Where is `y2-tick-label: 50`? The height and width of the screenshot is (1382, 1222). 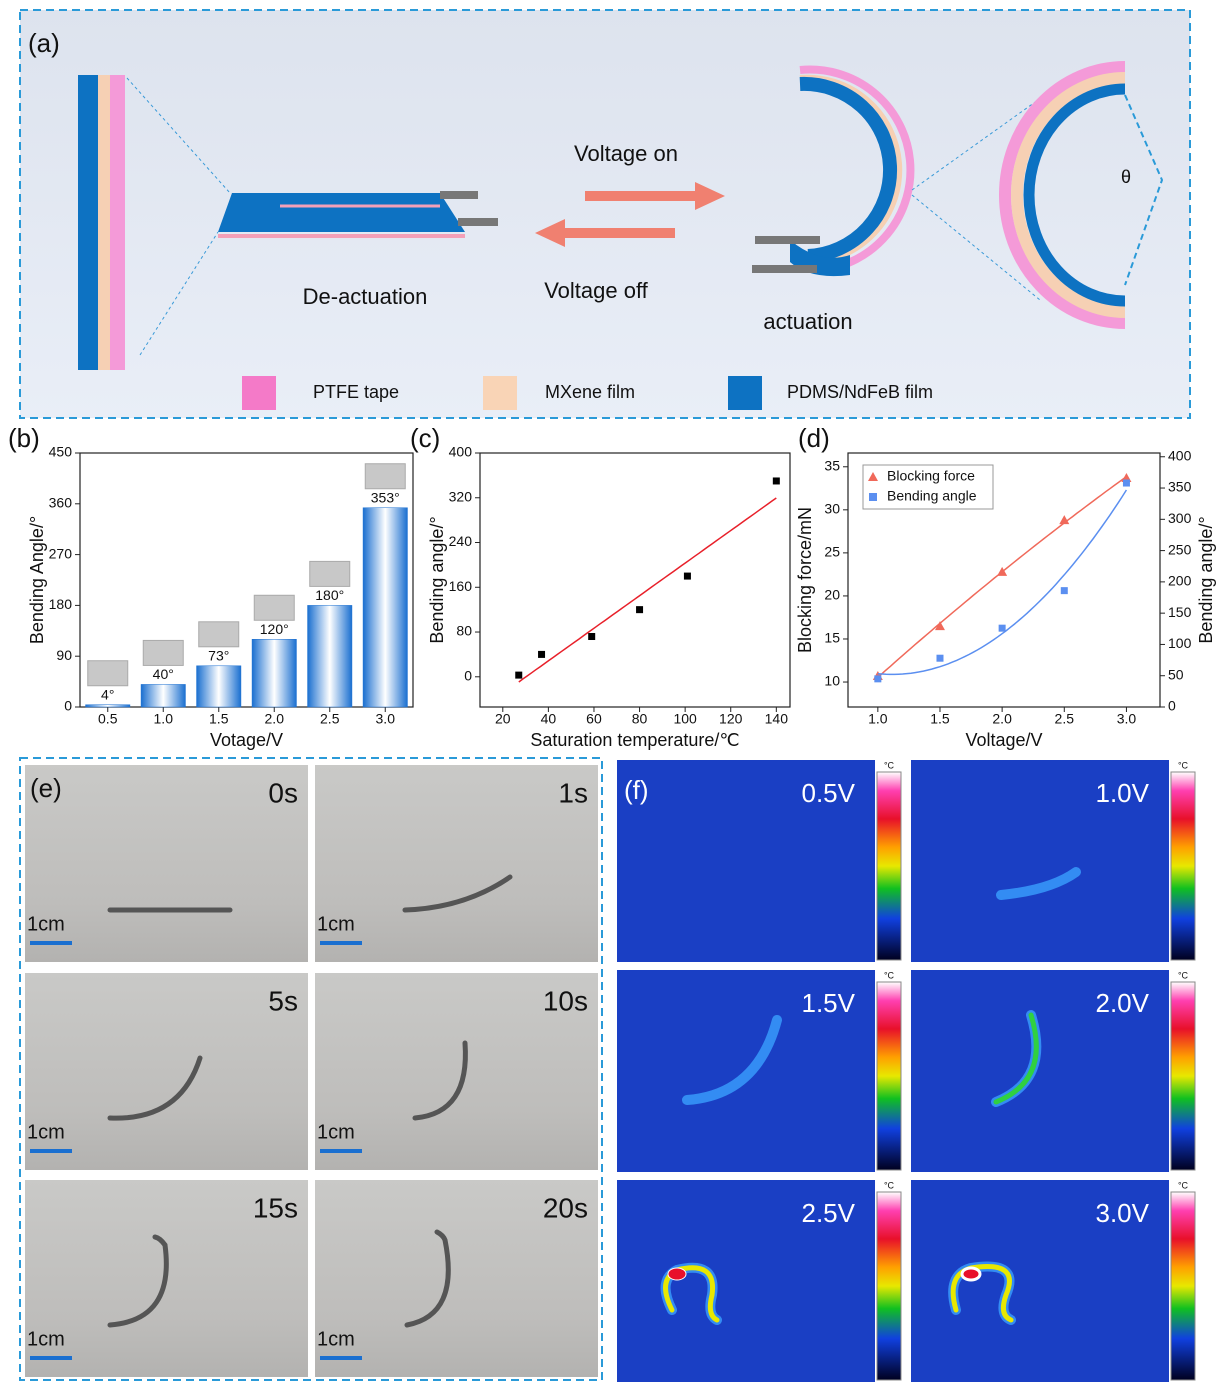
y2-tick-label: 50 is located at coordinates (1176, 674).